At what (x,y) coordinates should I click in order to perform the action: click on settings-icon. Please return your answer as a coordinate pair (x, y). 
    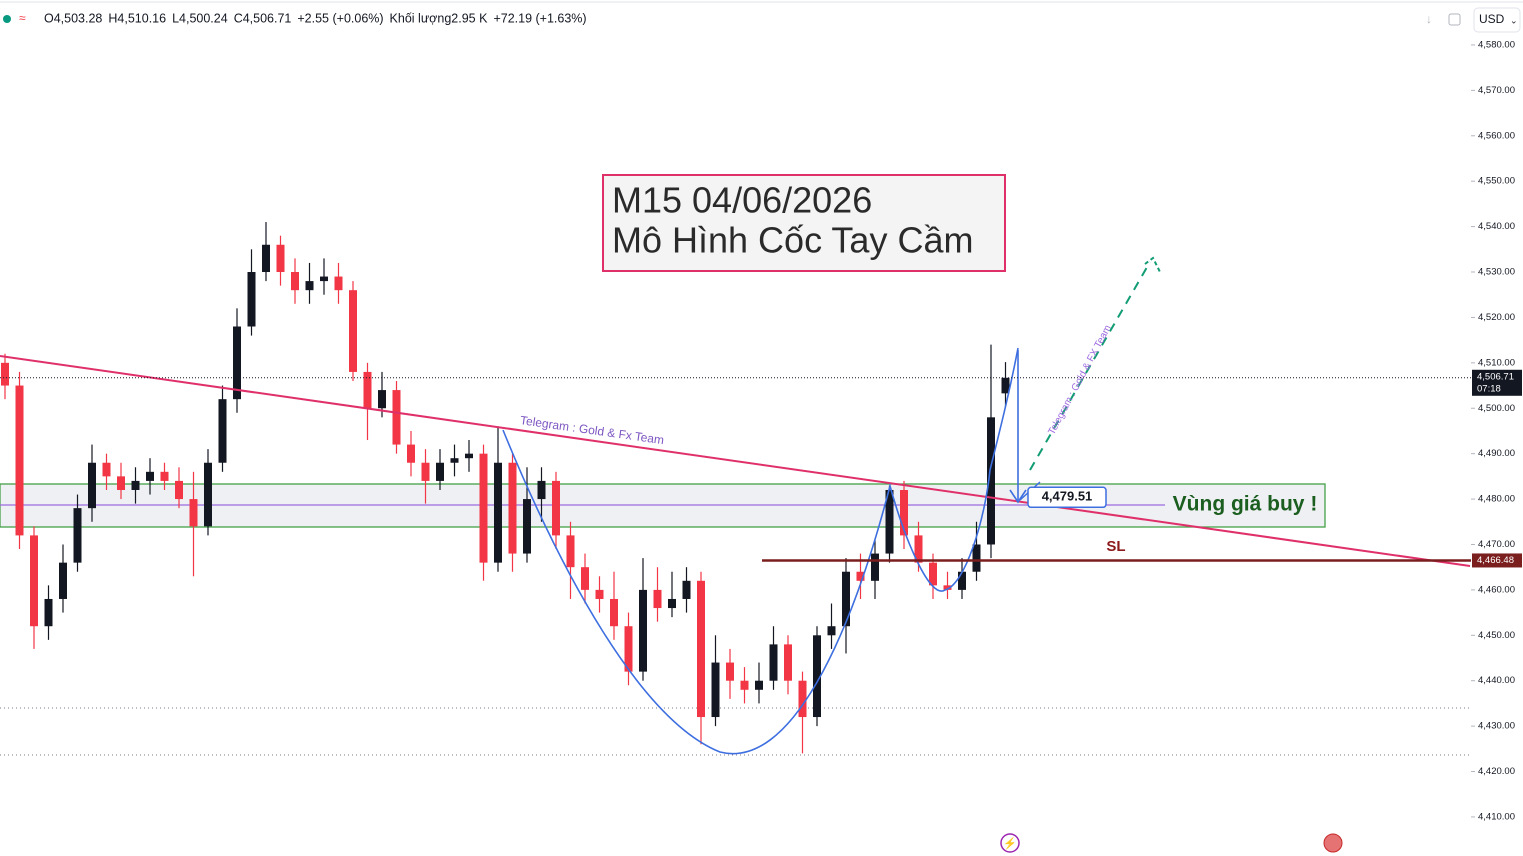
    Looking at the image, I should click on (1454, 19).